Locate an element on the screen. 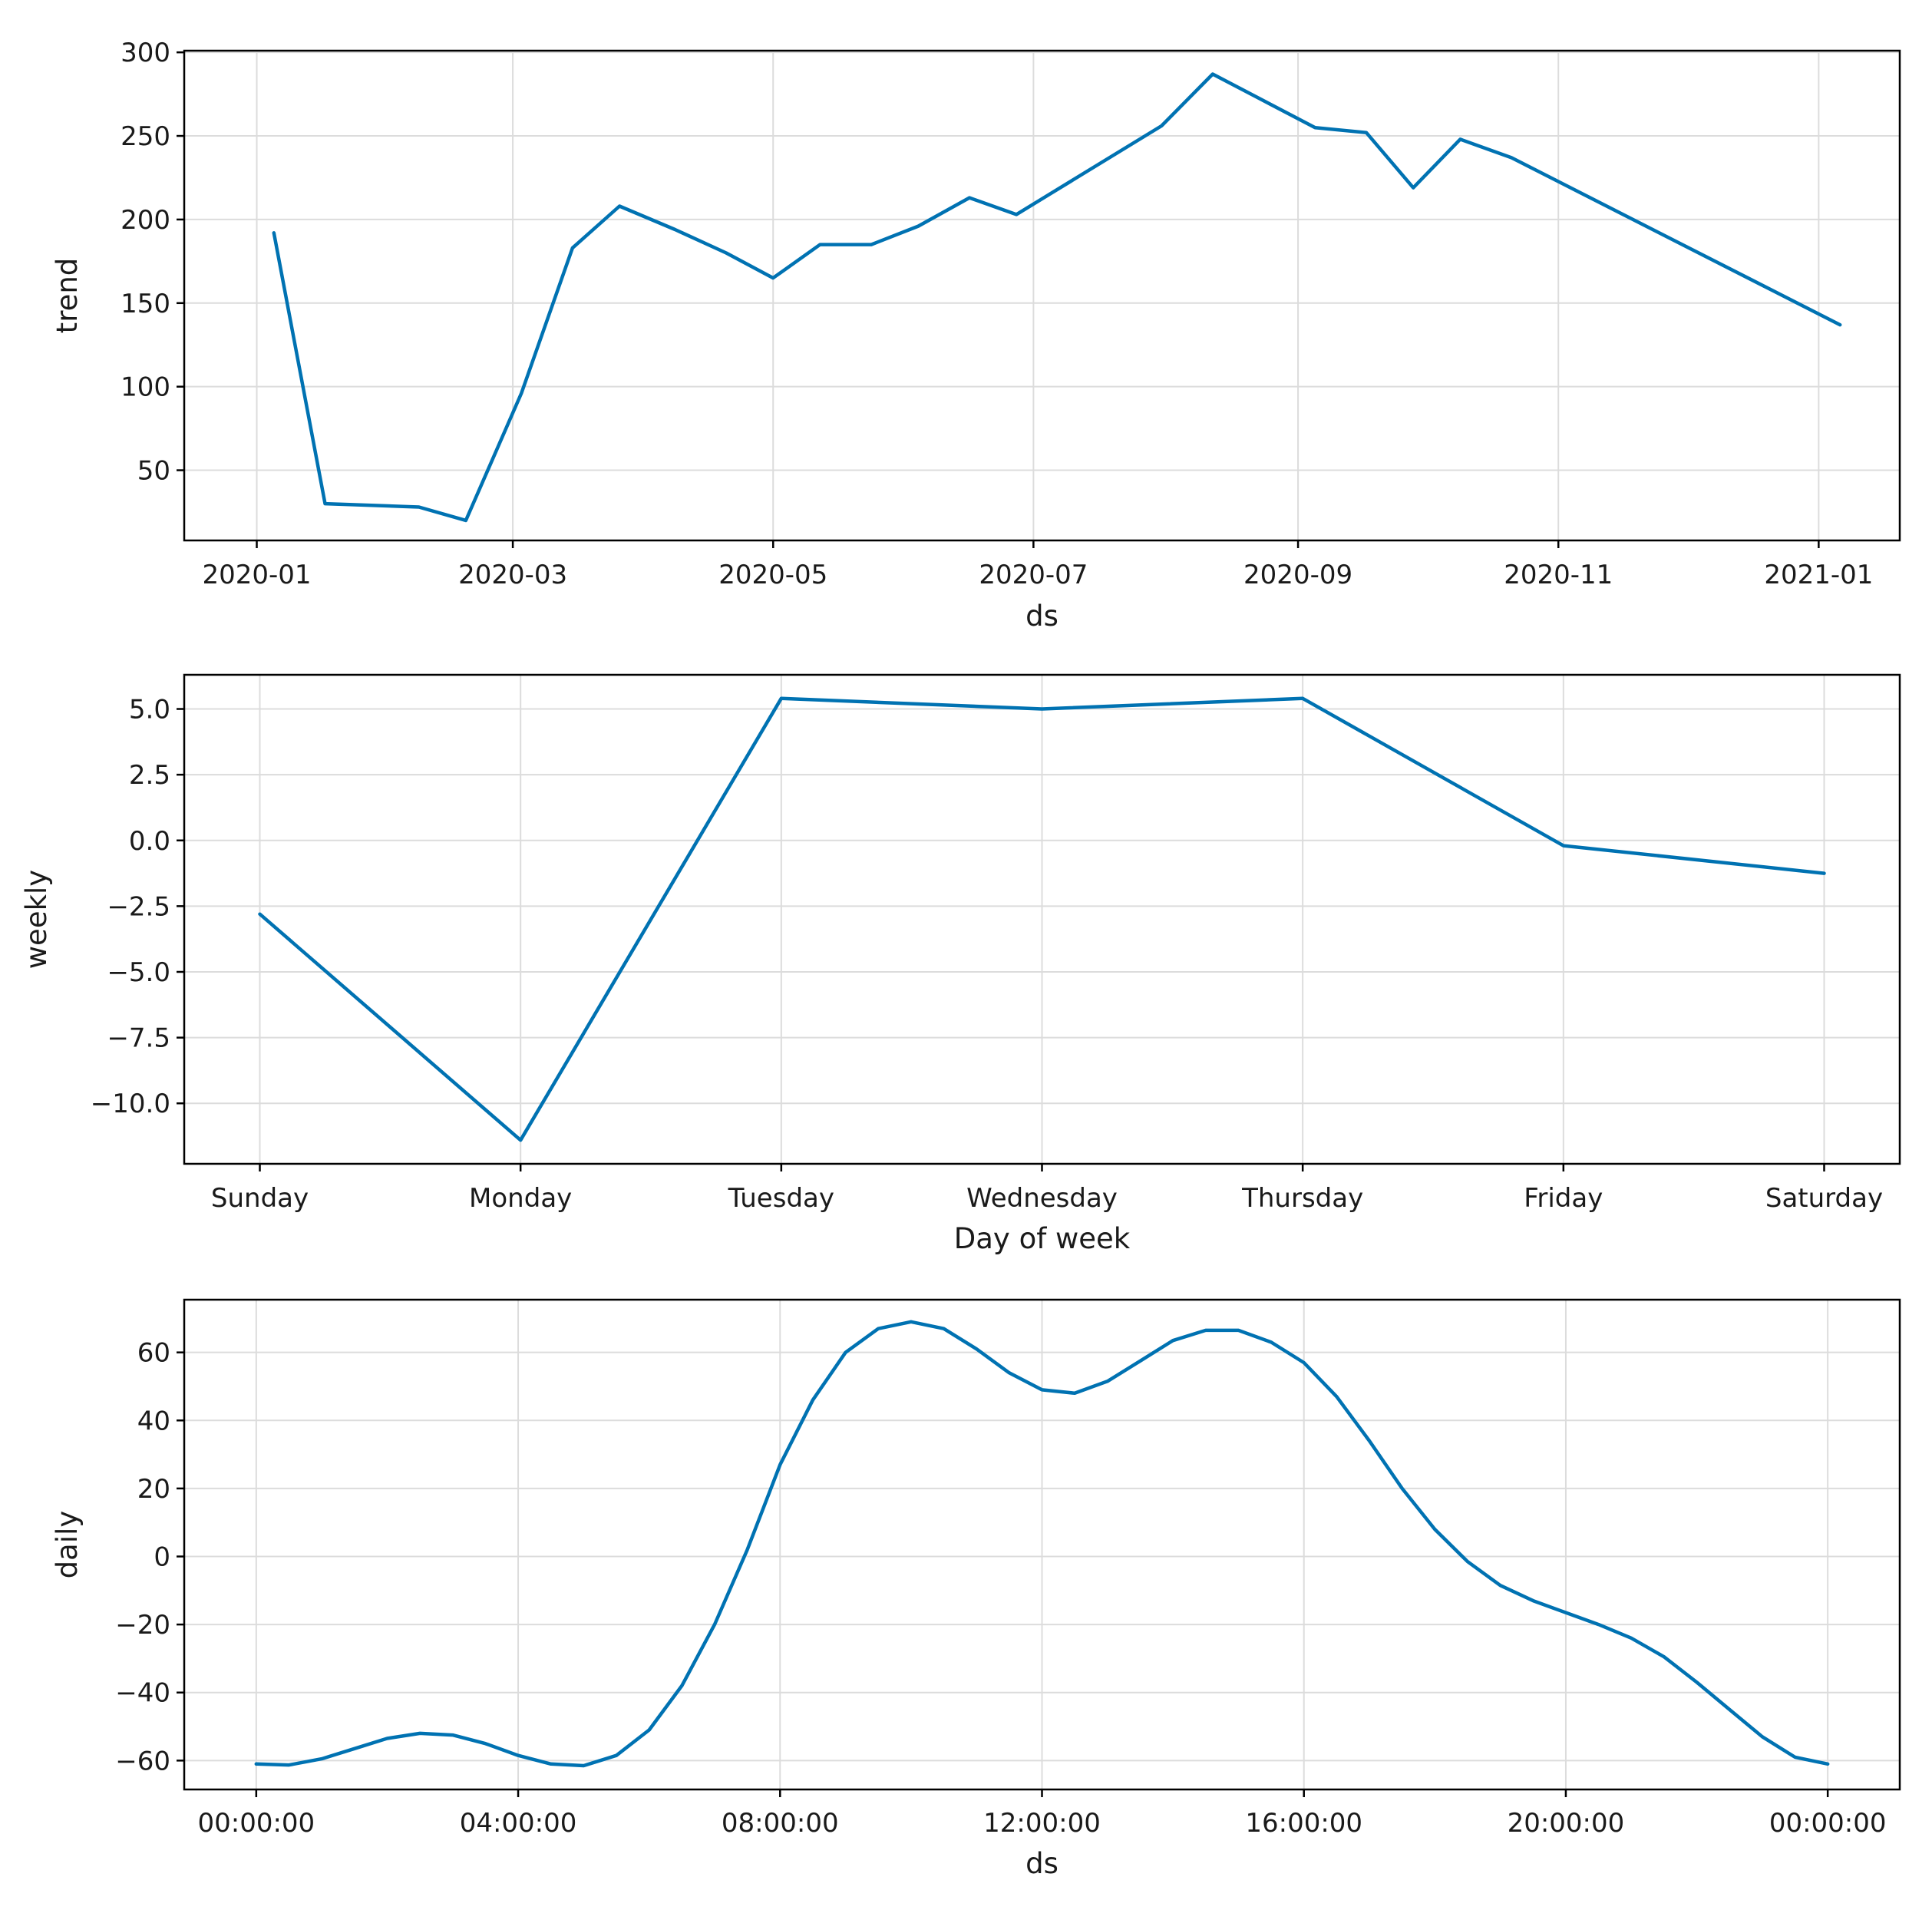  y-tick-label: 0 is located at coordinates (162, 1557).